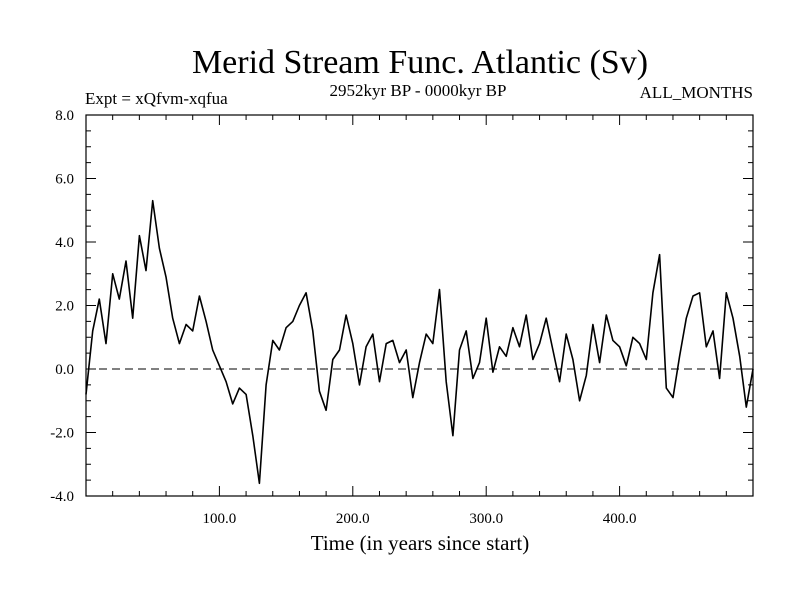  Describe the element at coordinates (62, 497) in the screenshot. I see `y-tick-label: -4.0` at that location.